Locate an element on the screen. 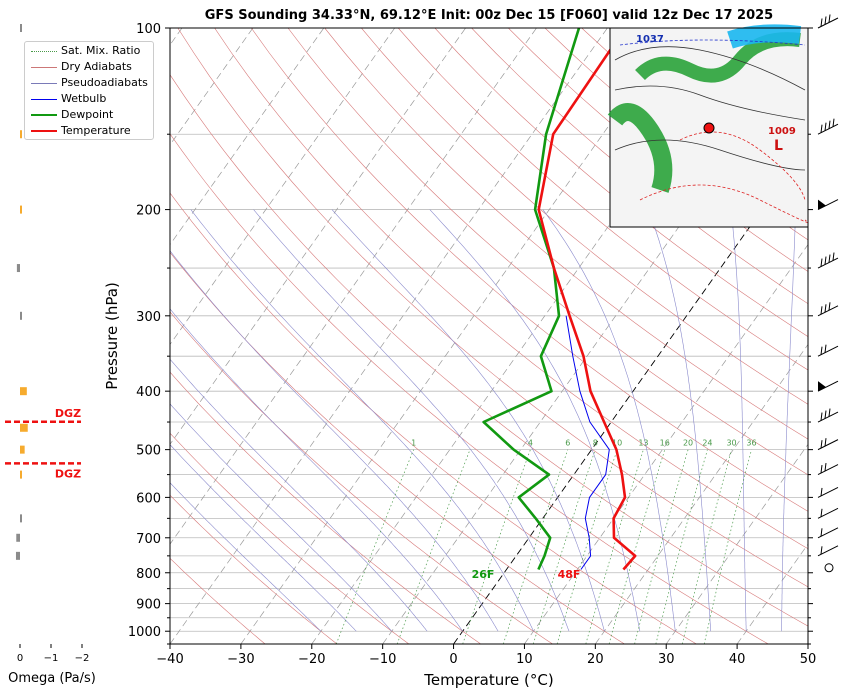 The width and height of the screenshot is (848, 699). x-tick-label: −30 is located at coordinates (240, 659).